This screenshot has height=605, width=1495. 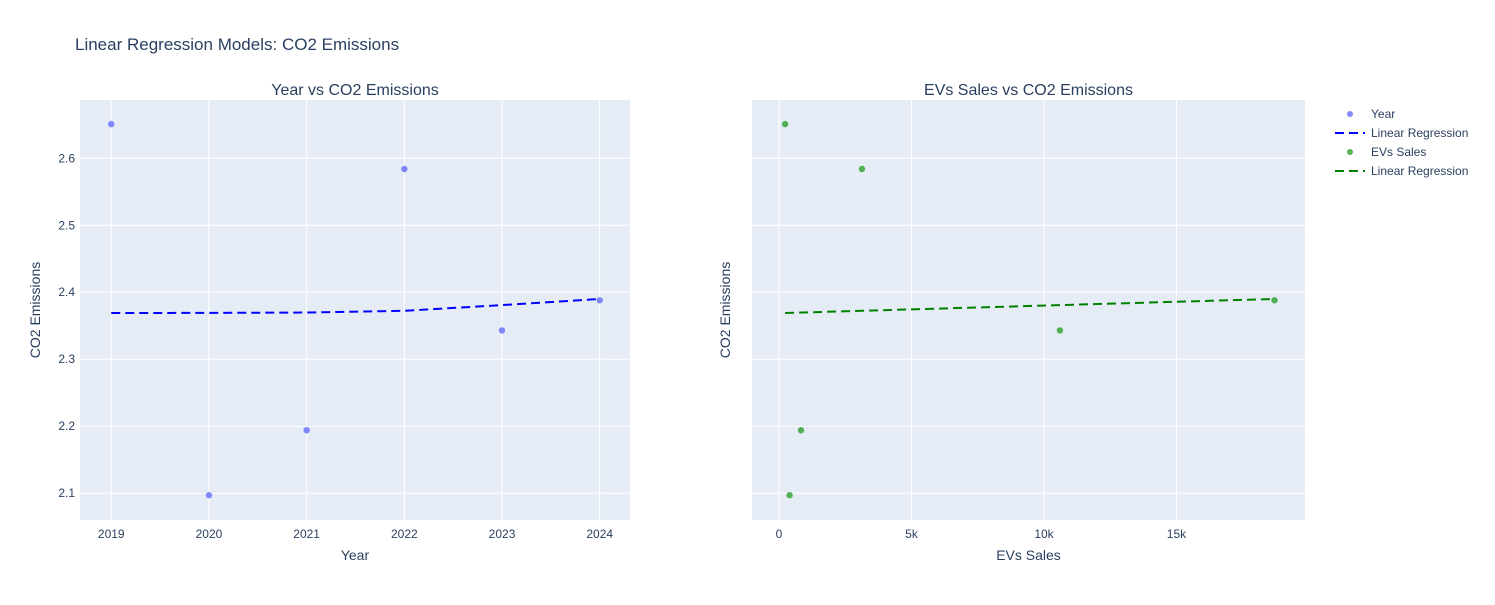 I want to click on figure-title: Linear Regression Models: CO2 Emissions, so click(x=237, y=44).